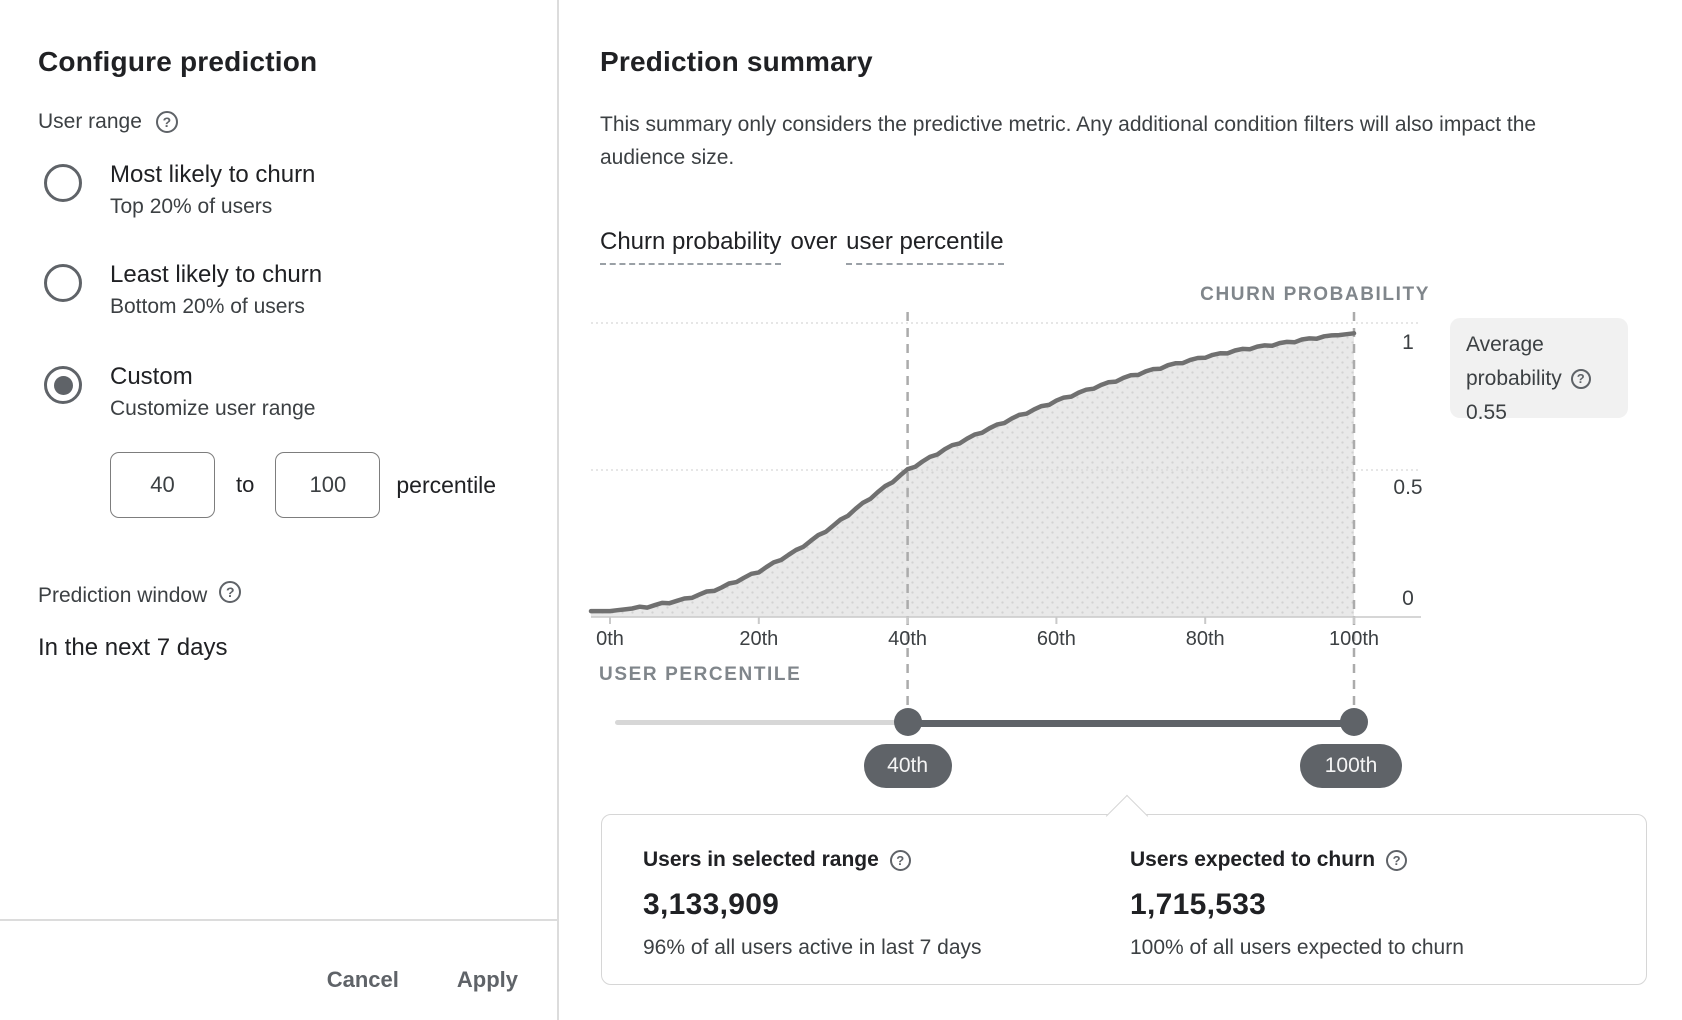 This screenshot has height=1020, width=1682. What do you see at coordinates (691, 246) in the screenshot?
I see `chart-heading-term-churn-probability: Churn probability` at bounding box center [691, 246].